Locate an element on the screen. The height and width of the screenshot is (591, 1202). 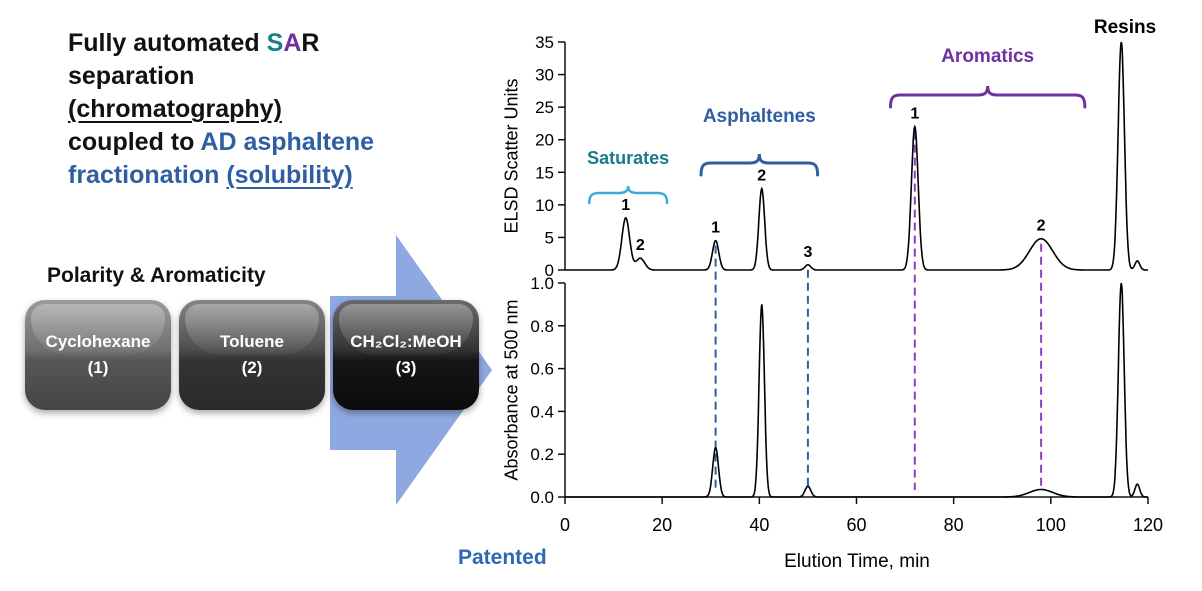
headline-line-1: Fully automated SAR is located at coordinates (283, 43).